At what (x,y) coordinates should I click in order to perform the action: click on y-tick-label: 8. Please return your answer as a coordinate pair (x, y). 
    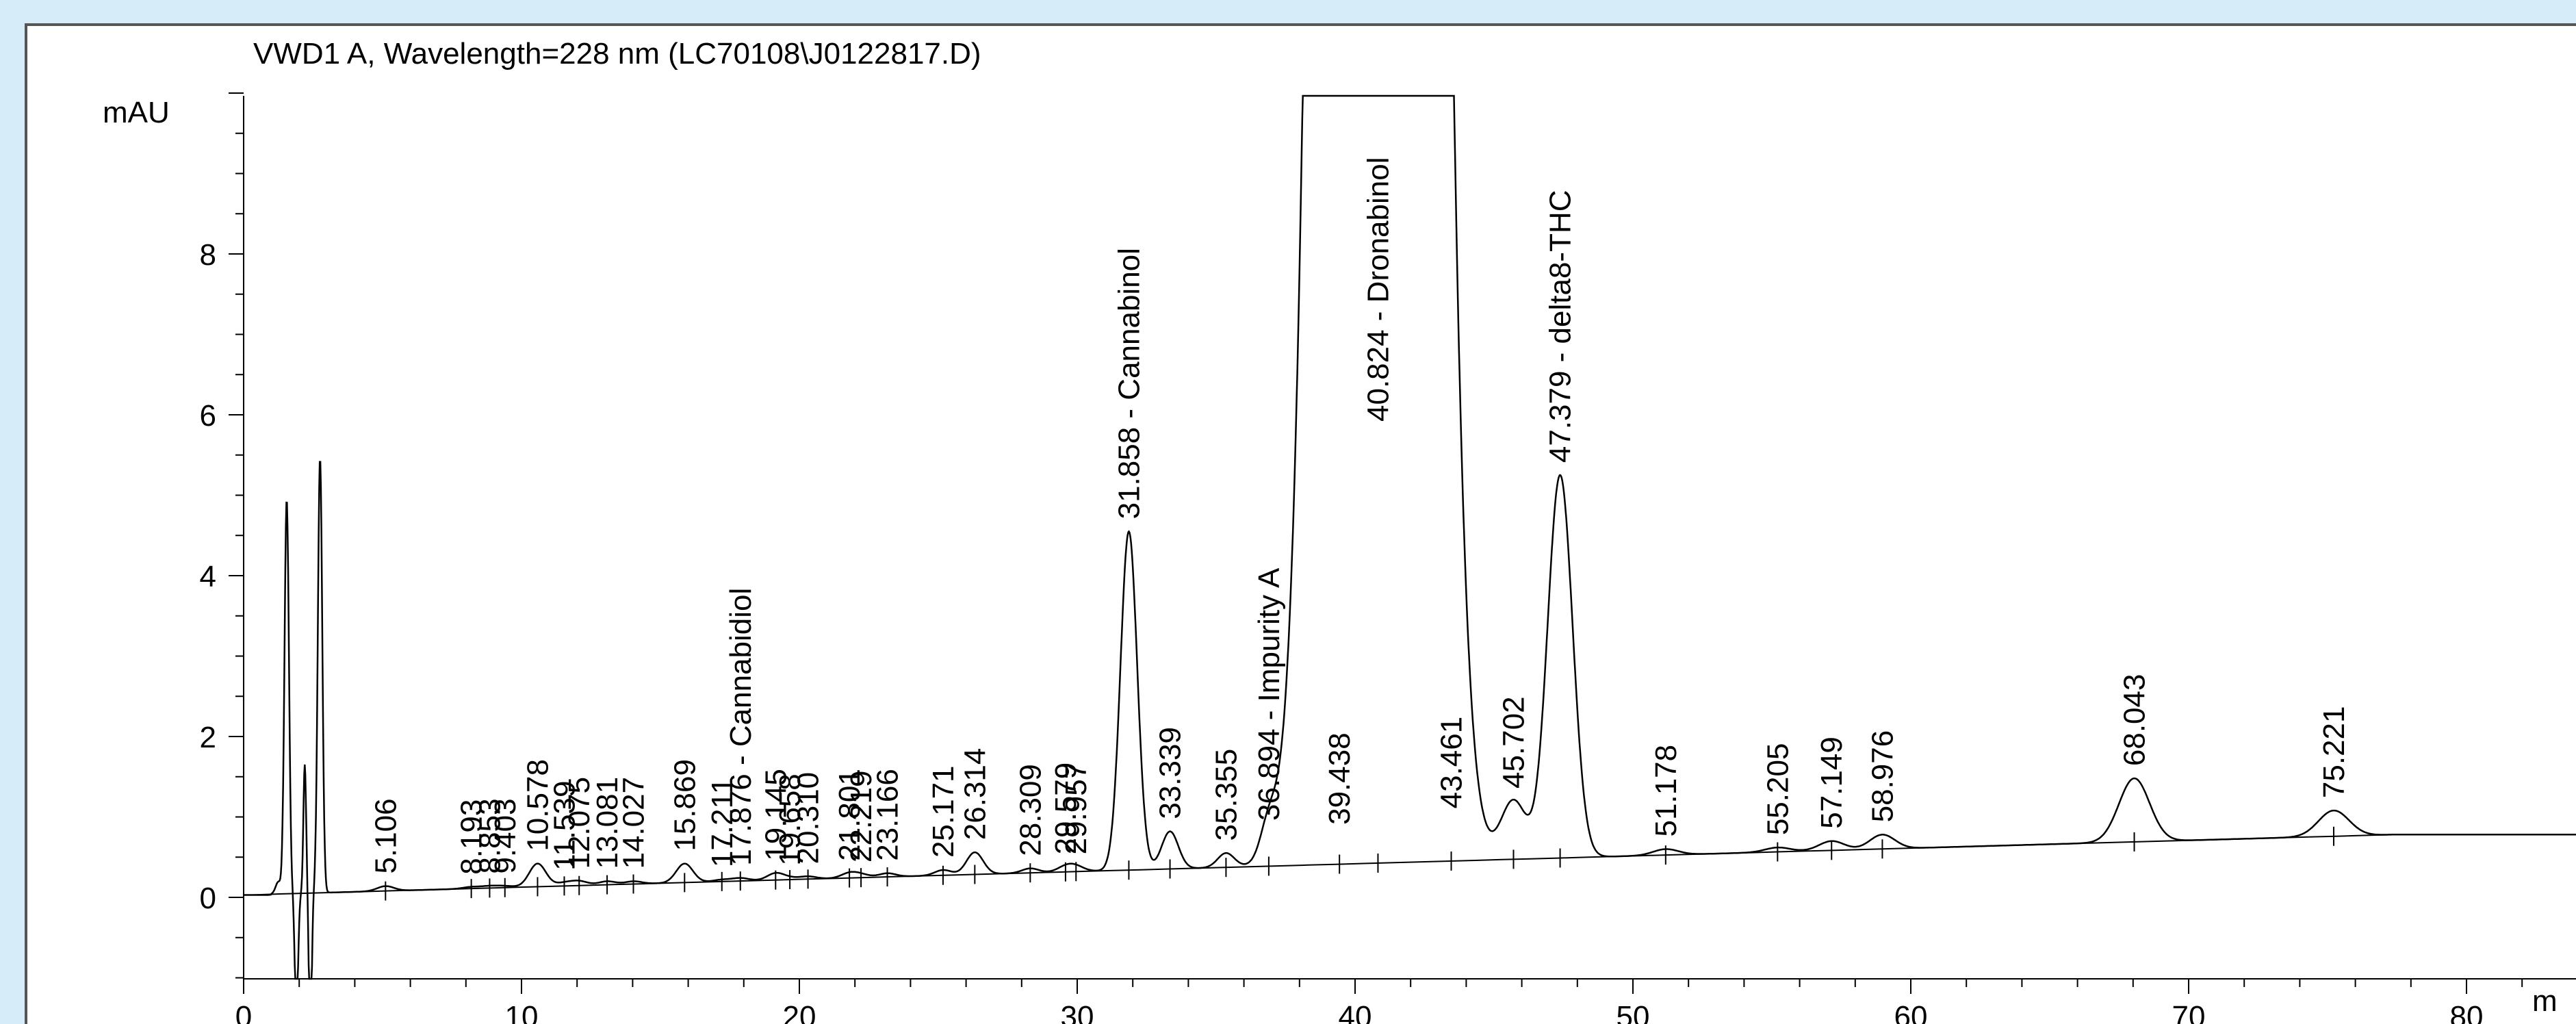
    Looking at the image, I should click on (208, 255).